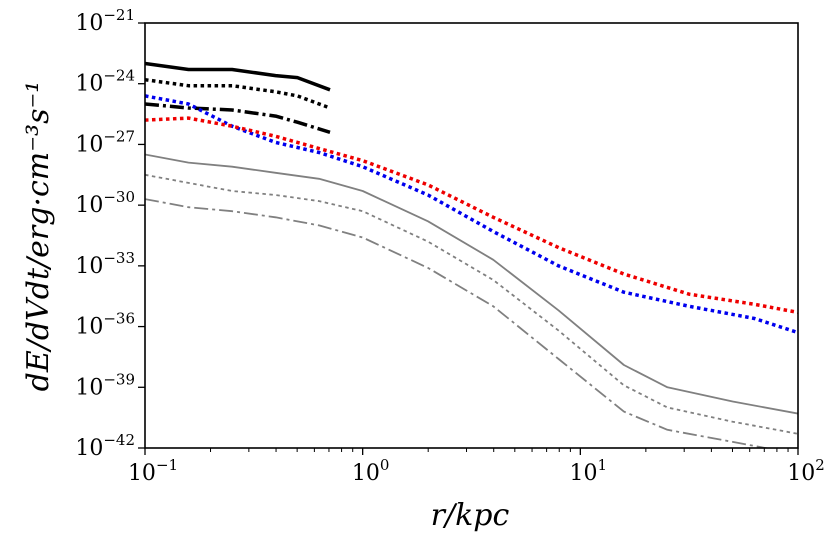 This screenshot has width=831, height=547. What do you see at coordinates (105, 446) in the screenshot?
I see `y-tick-label: 10−42` at bounding box center [105, 446].